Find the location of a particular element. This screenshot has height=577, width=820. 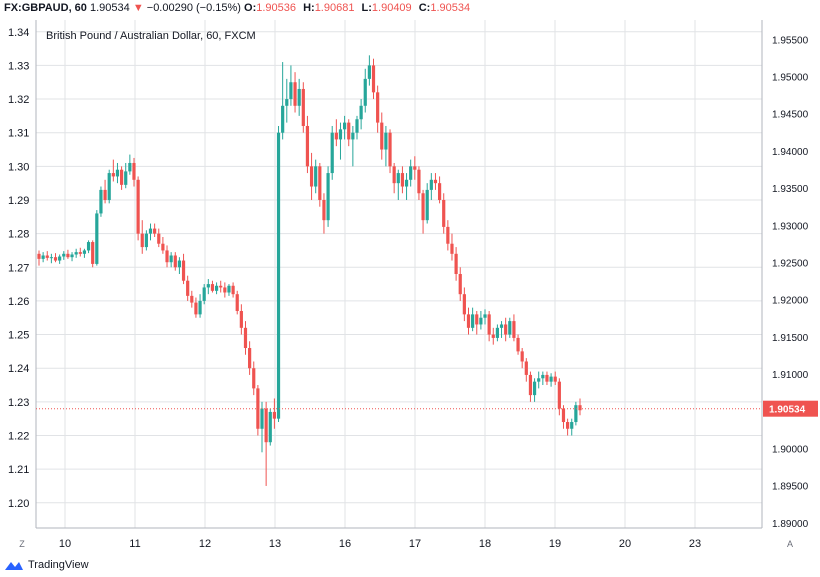

tradingview-logo-icon is located at coordinates (14, 566).